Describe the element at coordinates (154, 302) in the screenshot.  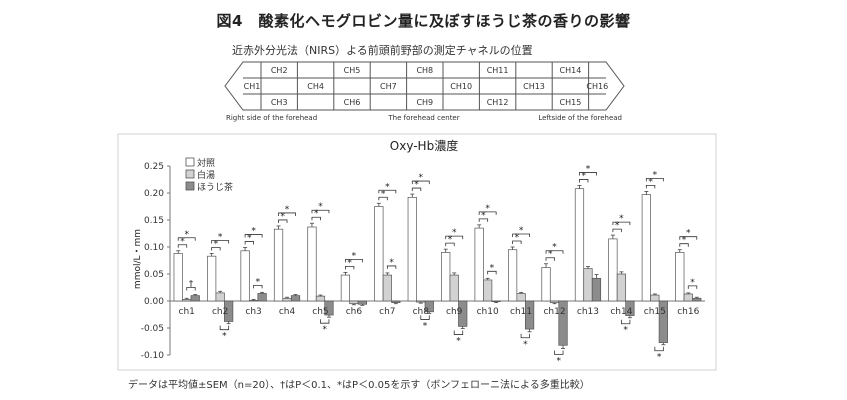
I see `y-tick-label: 0.00` at that location.